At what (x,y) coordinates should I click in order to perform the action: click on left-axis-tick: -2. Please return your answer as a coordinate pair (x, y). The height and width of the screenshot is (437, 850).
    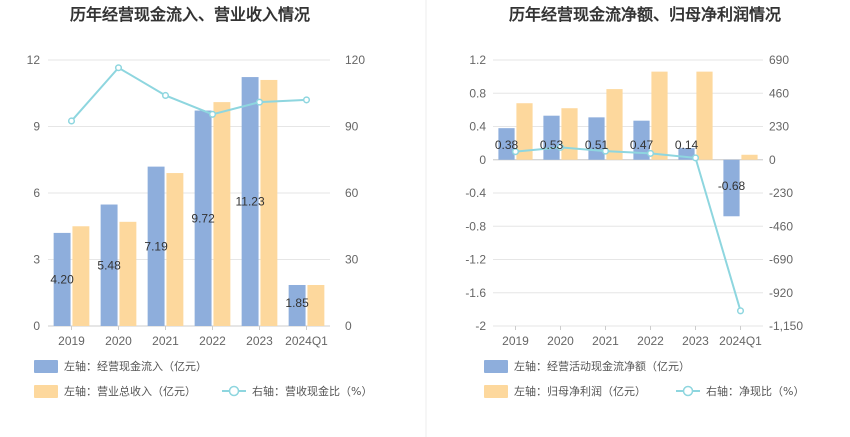
    Looking at the image, I should click on (480, 326).